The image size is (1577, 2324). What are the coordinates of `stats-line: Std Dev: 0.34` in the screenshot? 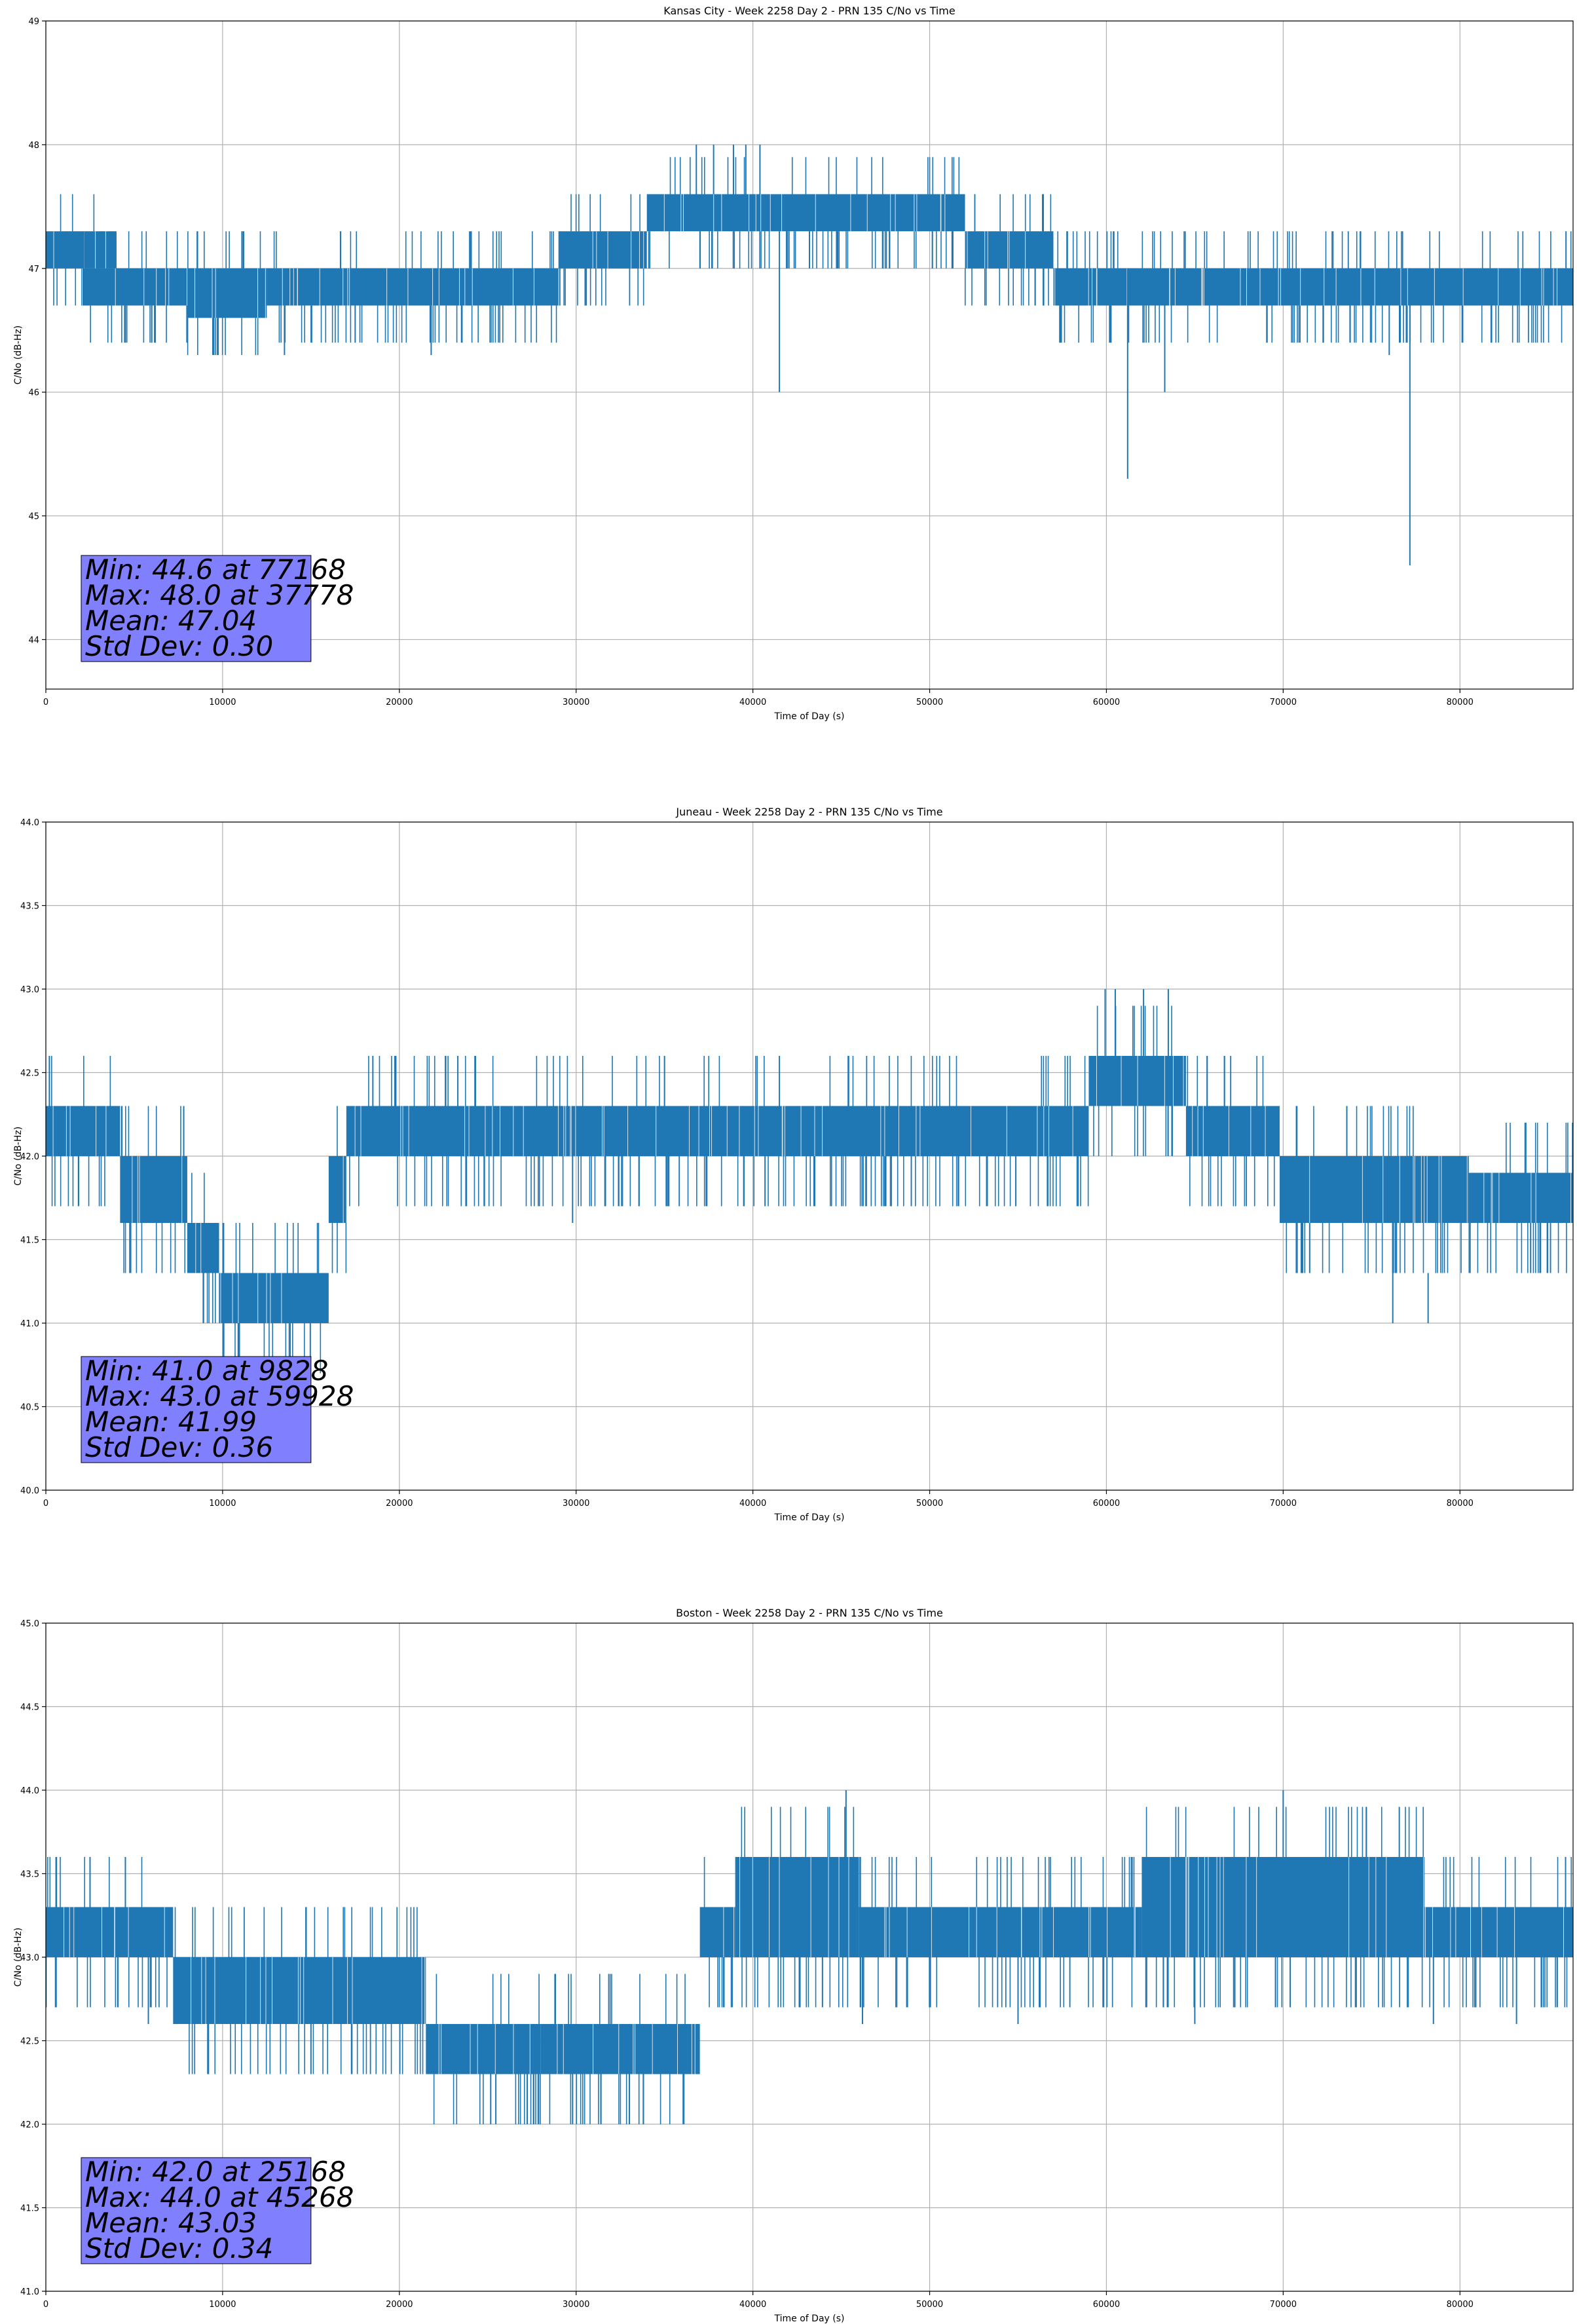 It's located at (179, 2248).